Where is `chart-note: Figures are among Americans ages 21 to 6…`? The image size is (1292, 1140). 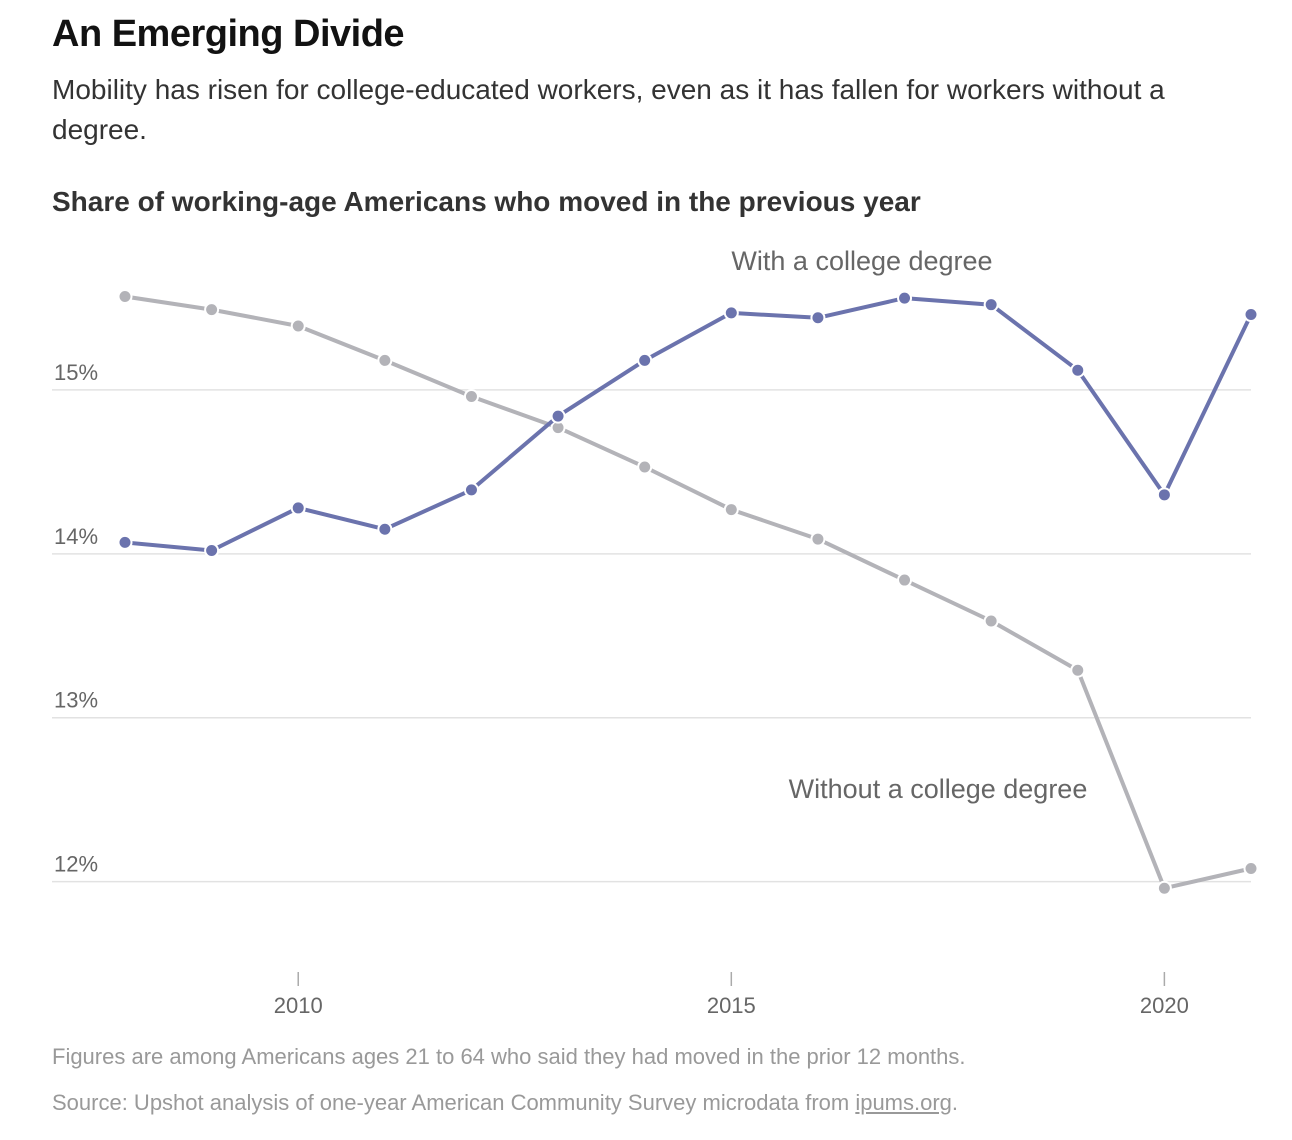
chart-note: Figures are among Americans ages 21 to 6… is located at coordinates (509, 1056).